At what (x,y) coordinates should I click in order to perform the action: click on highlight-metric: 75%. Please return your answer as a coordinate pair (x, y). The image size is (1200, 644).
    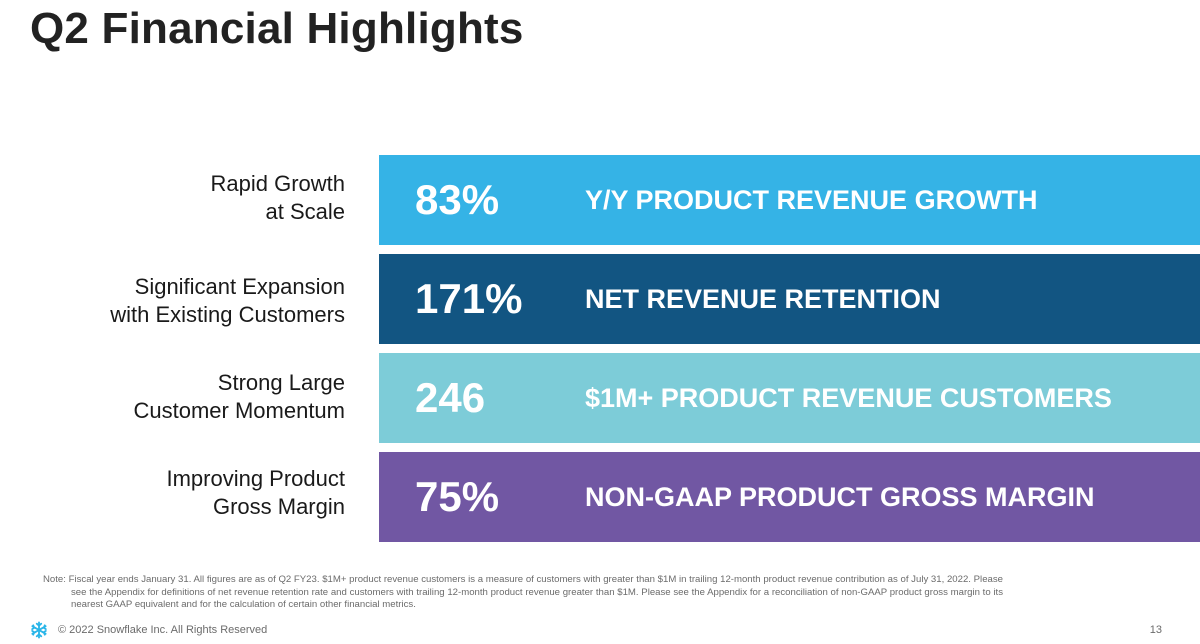
    Looking at the image, I should click on (457, 496).